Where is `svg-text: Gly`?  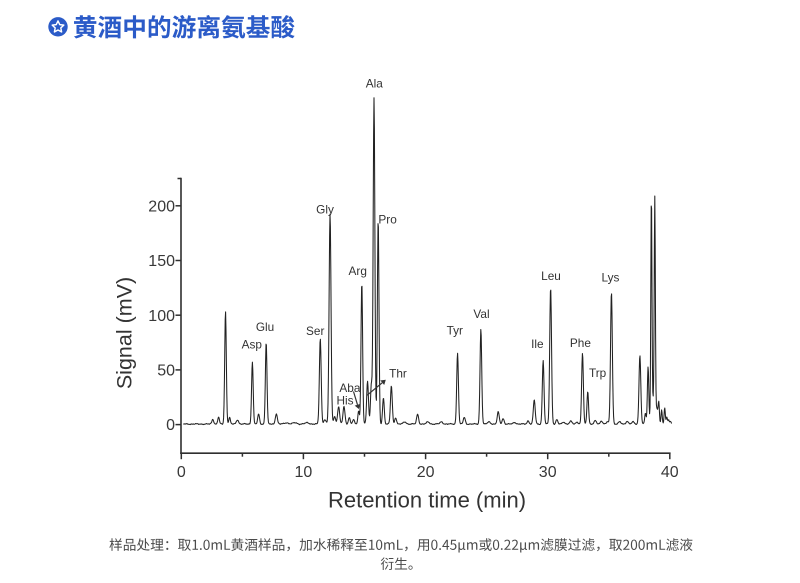 svg-text: Gly is located at coordinates (325, 210).